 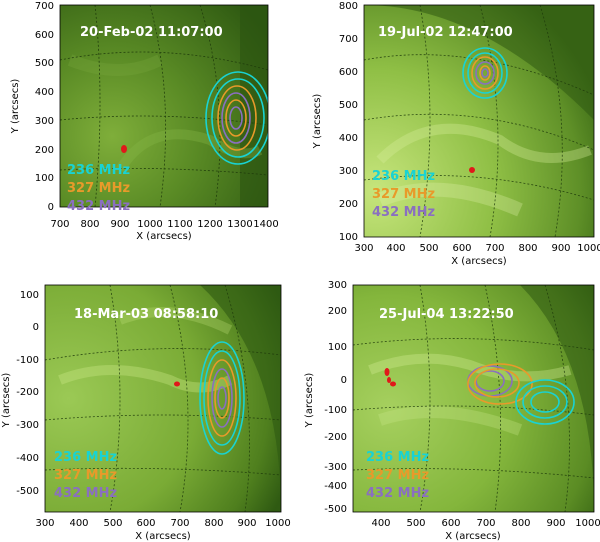 I want to click on panel-2-flare-marker, so click(x=472, y=170).